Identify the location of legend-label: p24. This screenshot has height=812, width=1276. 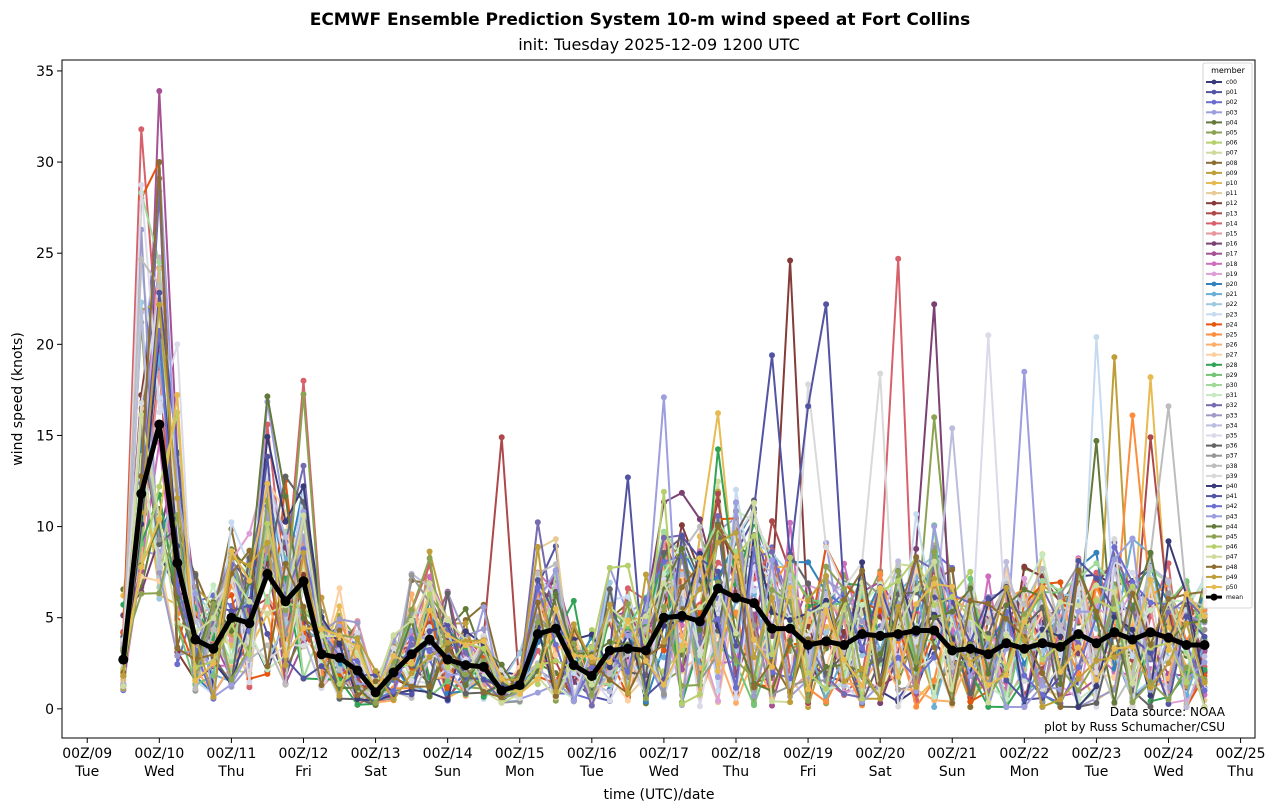
(1232, 324).